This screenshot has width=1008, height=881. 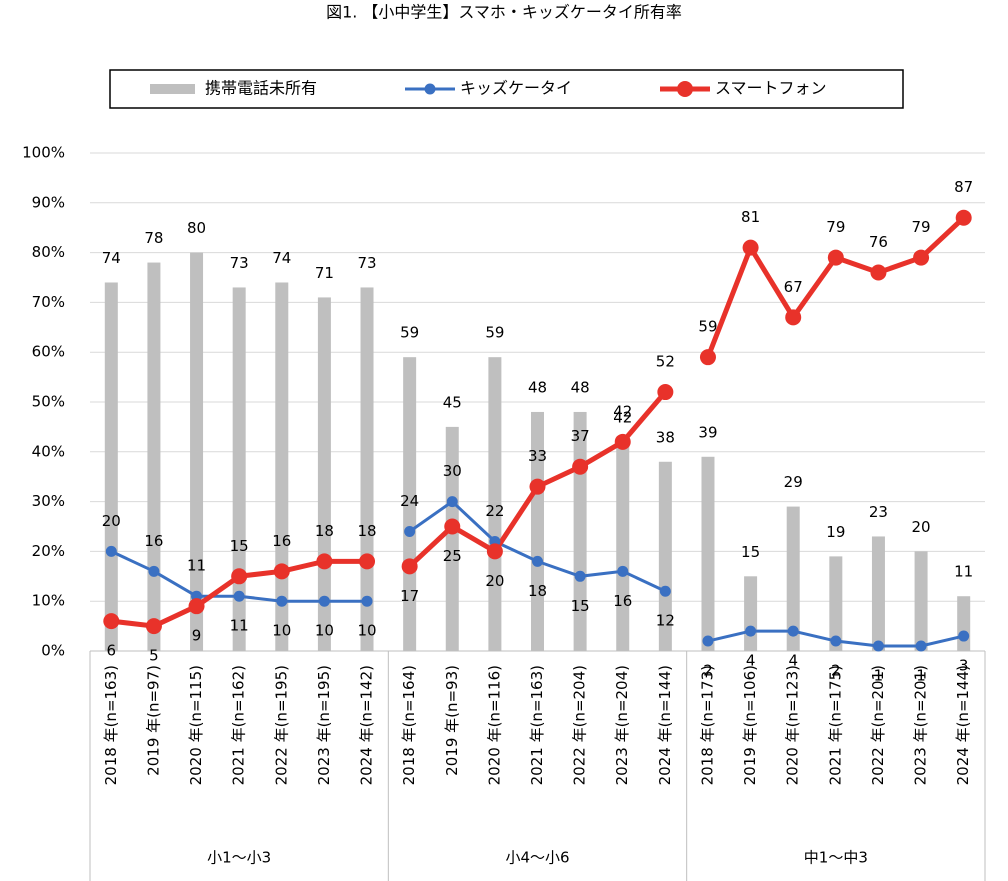 I want to click on group-label: 小1～小3, so click(x=239, y=858).